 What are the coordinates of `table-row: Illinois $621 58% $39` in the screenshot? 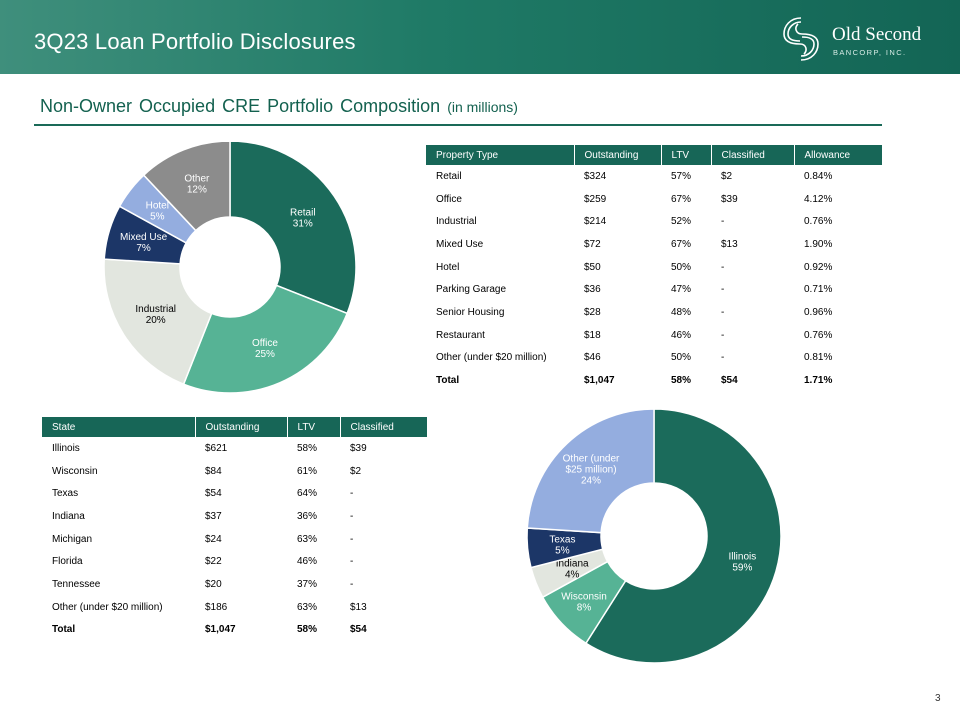 It's located at (234, 448).